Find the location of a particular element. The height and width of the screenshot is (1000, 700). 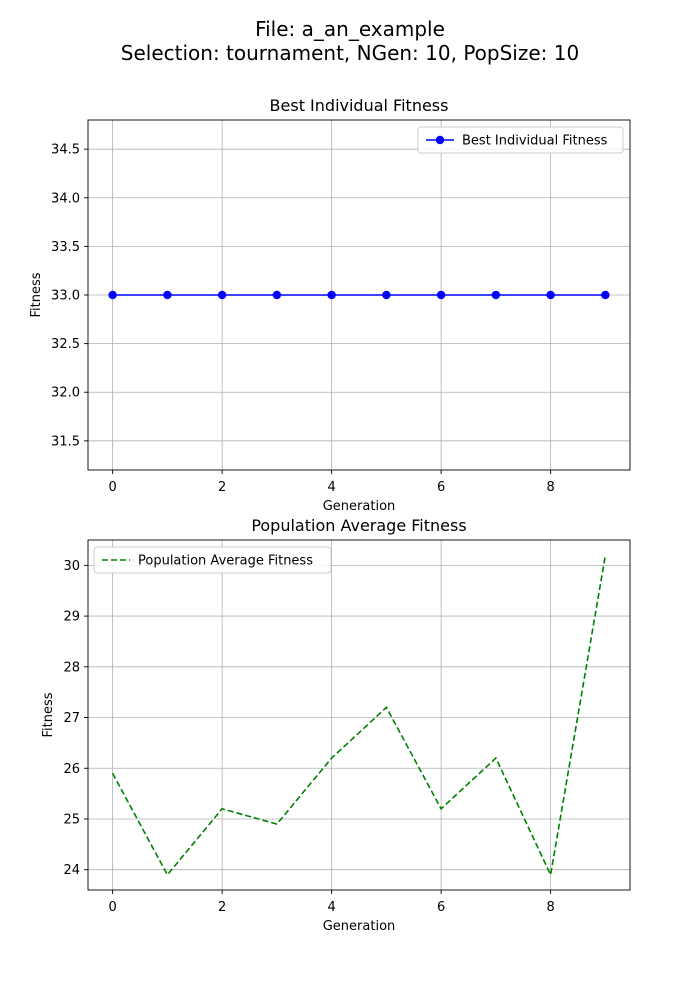

y-tick-label: 32.5 is located at coordinates (65, 344).